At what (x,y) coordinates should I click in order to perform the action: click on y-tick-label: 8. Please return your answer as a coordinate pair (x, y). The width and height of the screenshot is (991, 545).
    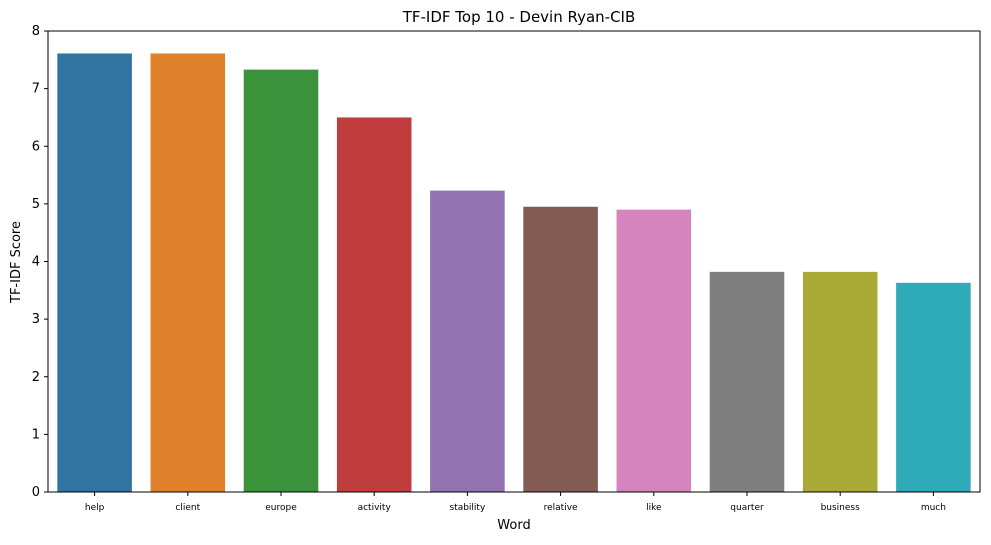
    Looking at the image, I should click on (36, 31).